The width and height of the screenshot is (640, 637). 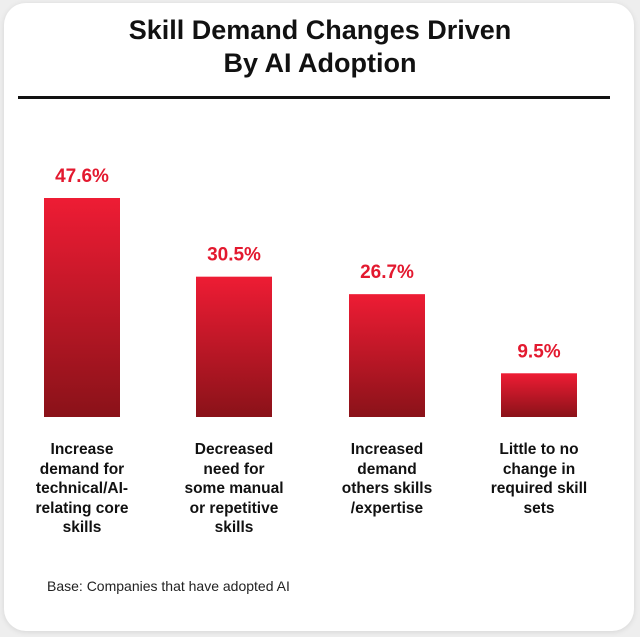 What do you see at coordinates (234, 449) in the screenshot?
I see `category-label-2-line-1: Decreased` at bounding box center [234, 449].